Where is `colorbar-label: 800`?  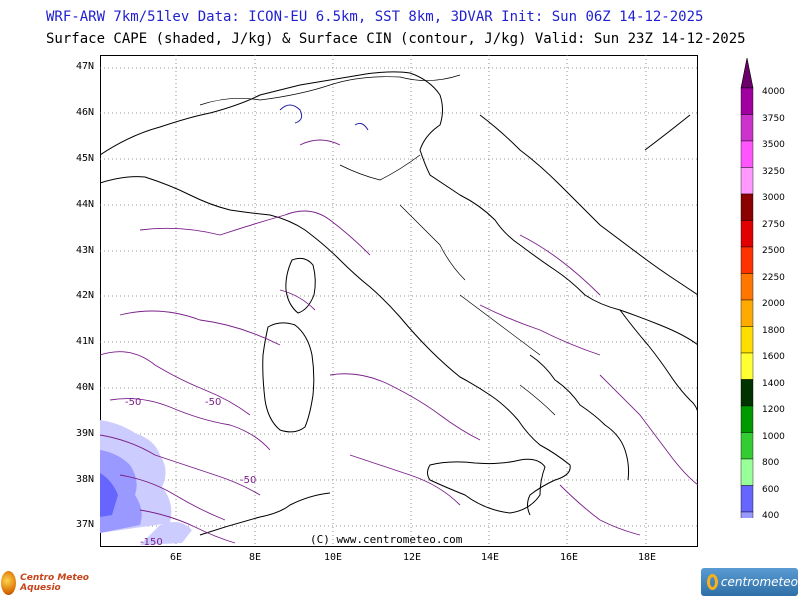
colorbar-label: 800 is located at coordinates (771, 463).